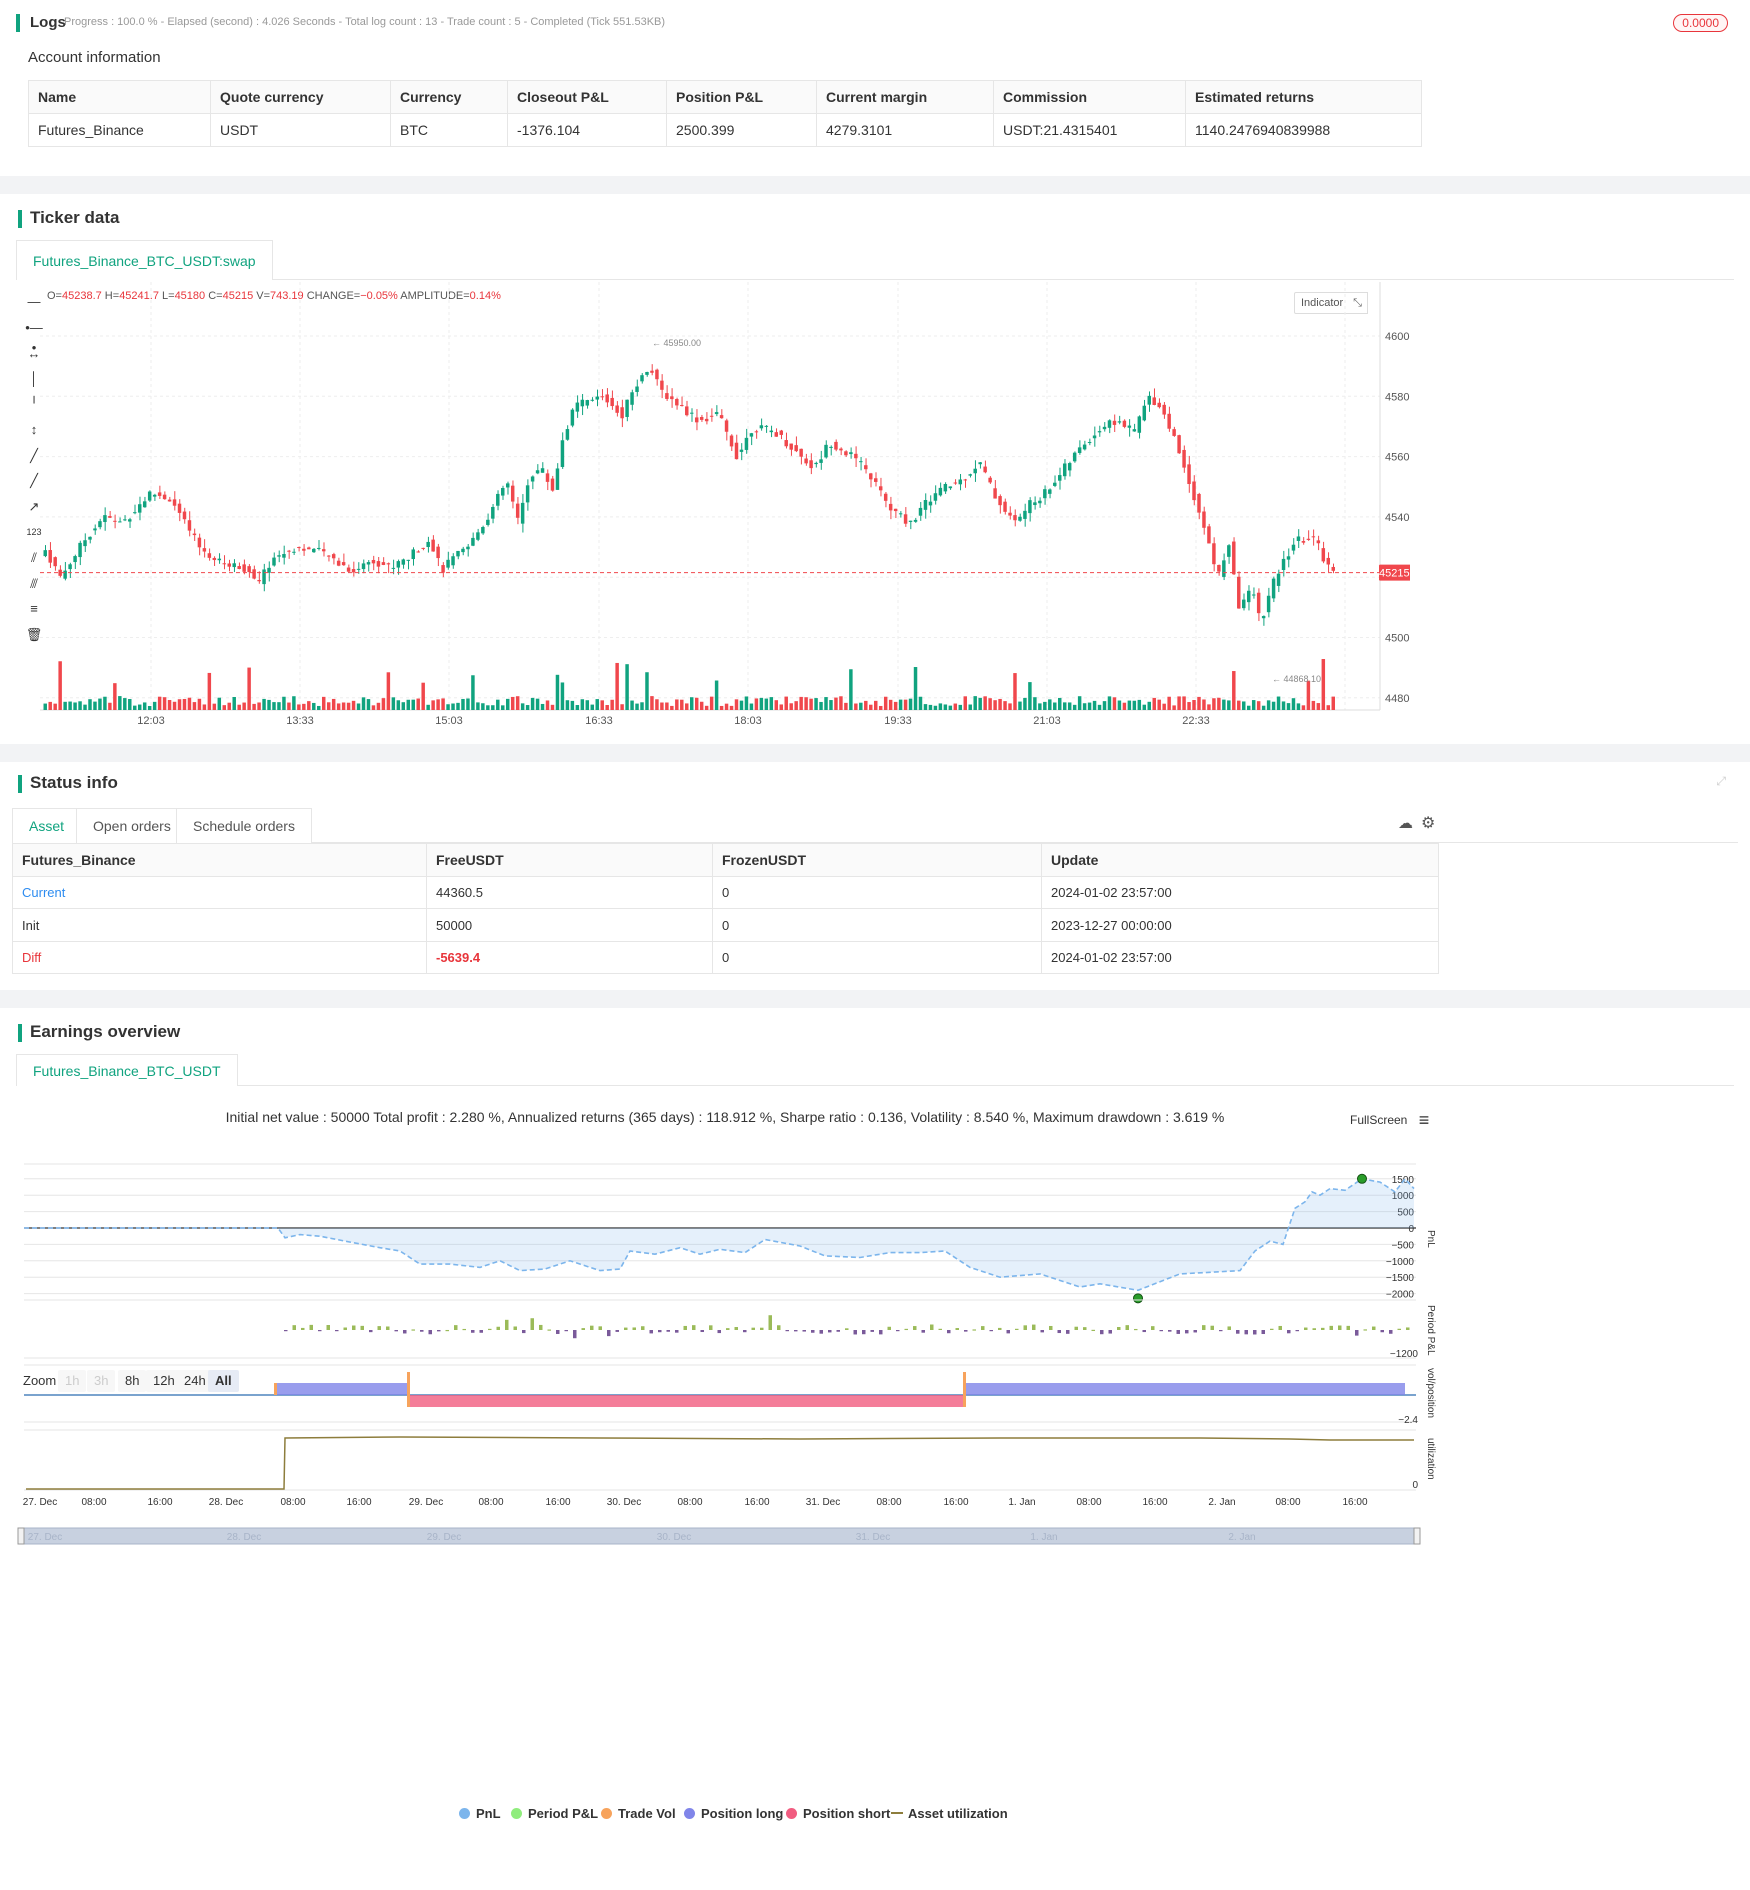  I want to click on tab-open-orders: Open orders, so click(132, 825).